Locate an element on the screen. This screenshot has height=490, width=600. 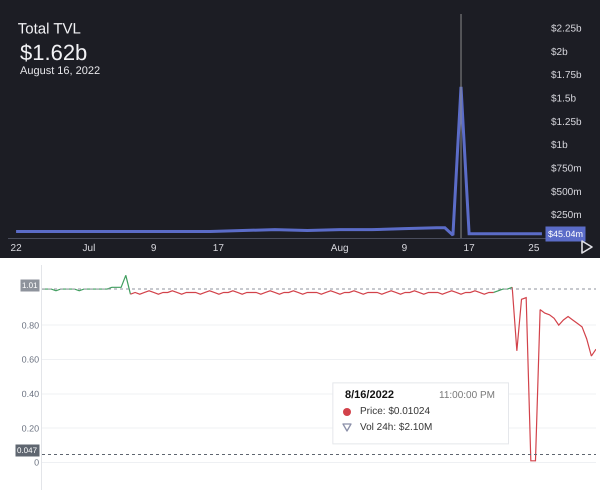
y-tick-label: 0.60 is located at coordinates (31, 359).